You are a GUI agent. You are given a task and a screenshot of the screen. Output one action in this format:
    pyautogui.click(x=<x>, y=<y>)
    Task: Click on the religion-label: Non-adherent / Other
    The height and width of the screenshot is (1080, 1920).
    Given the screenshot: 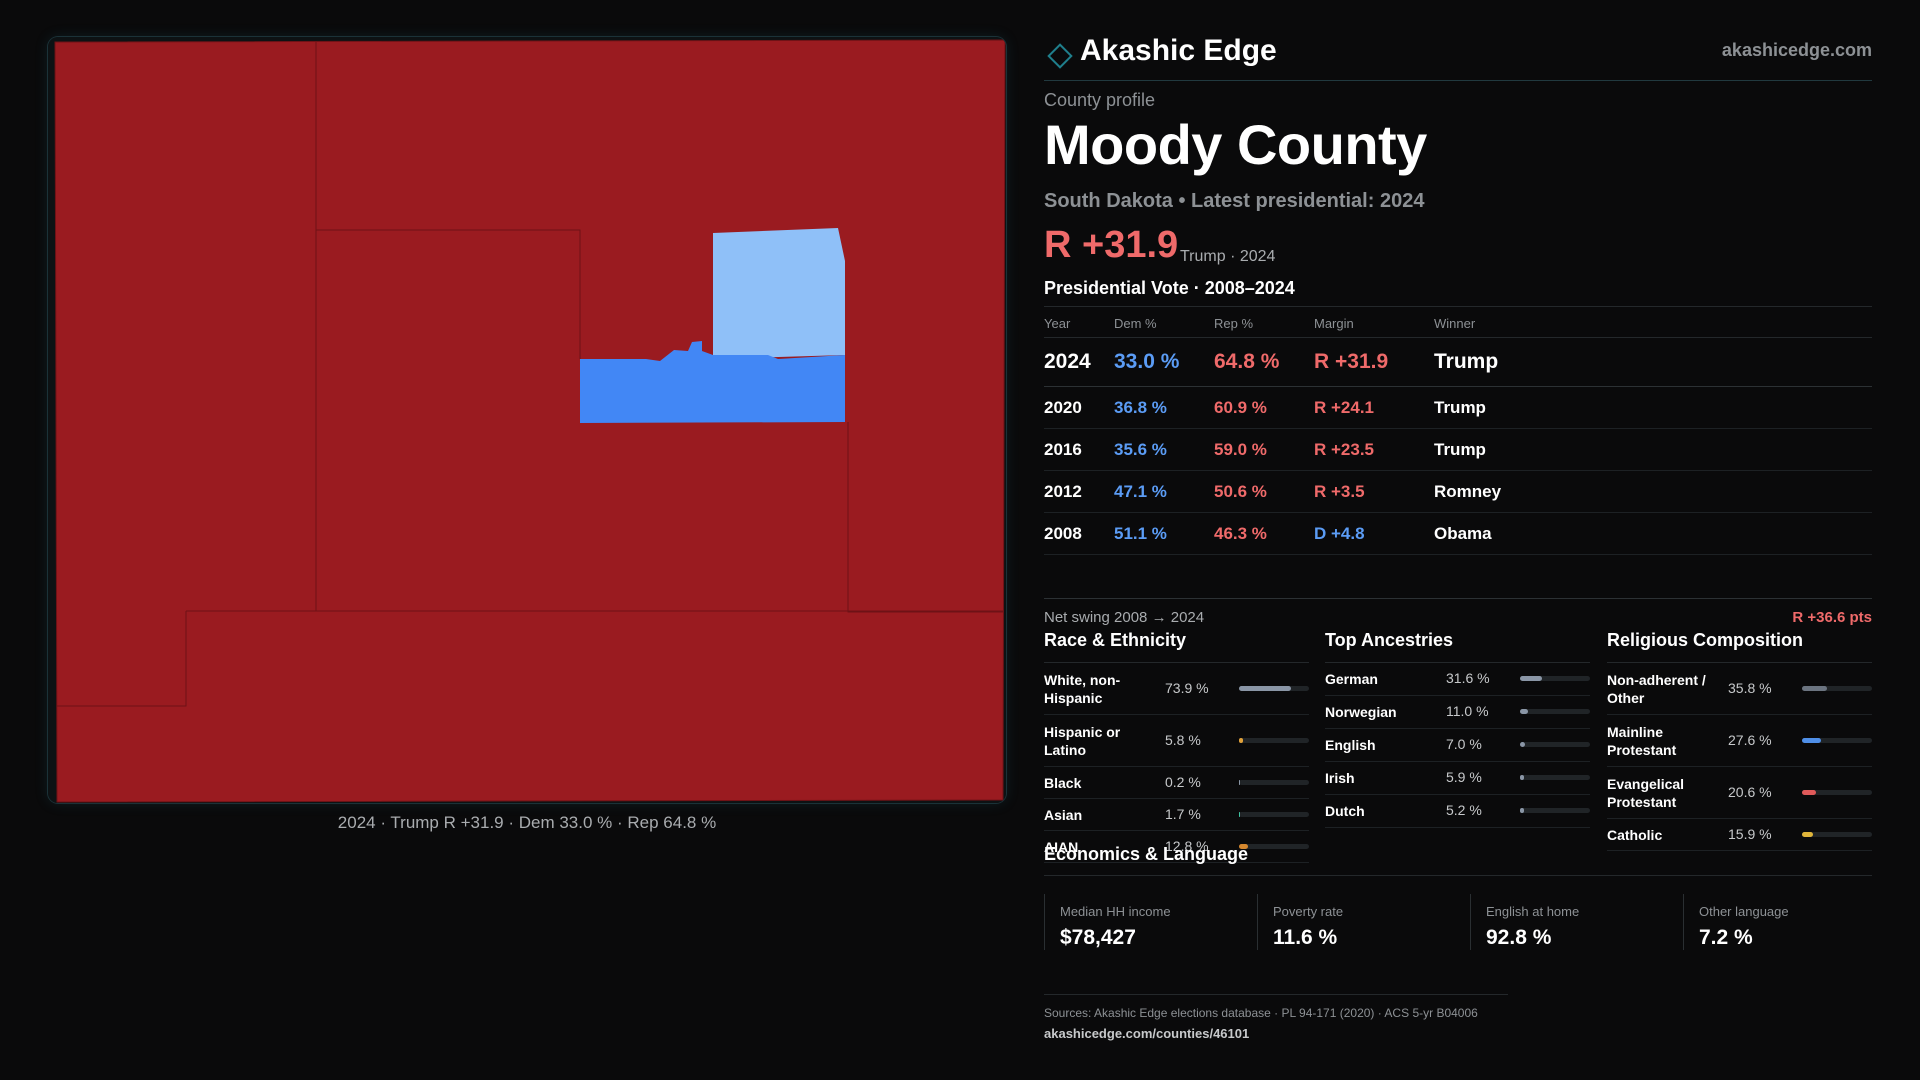 What is the action you would take?
    pyautogui.click(x=1656, y=689)
    